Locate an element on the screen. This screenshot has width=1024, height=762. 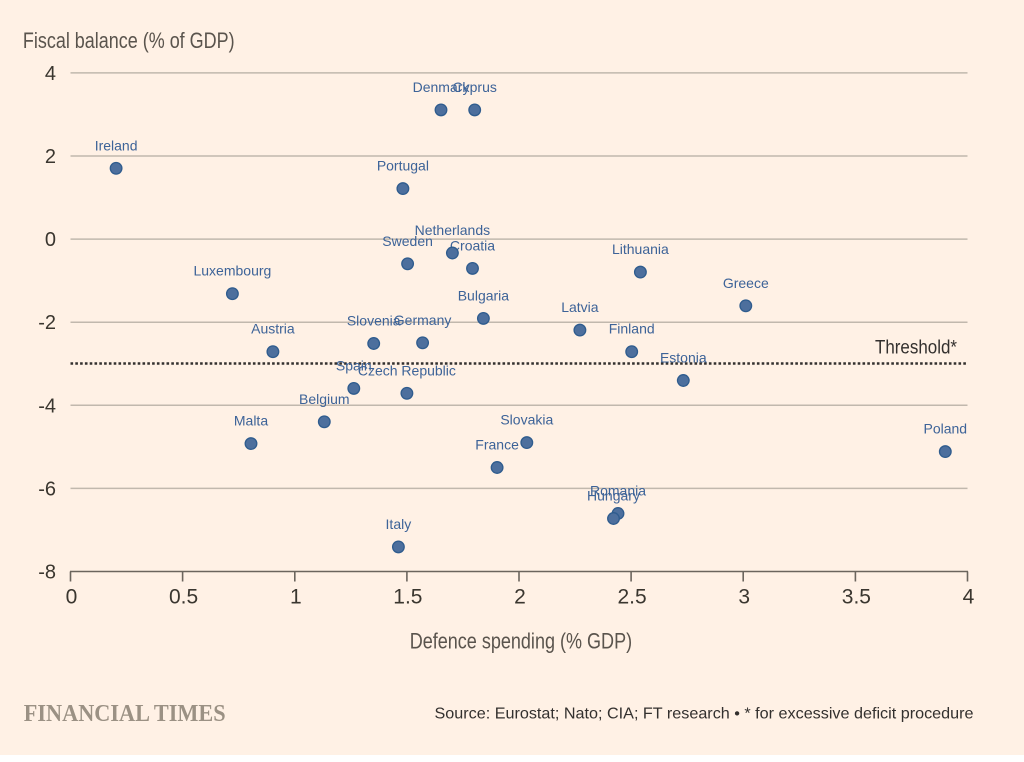
svg-text: -4 is located at coordinates (47, 406).